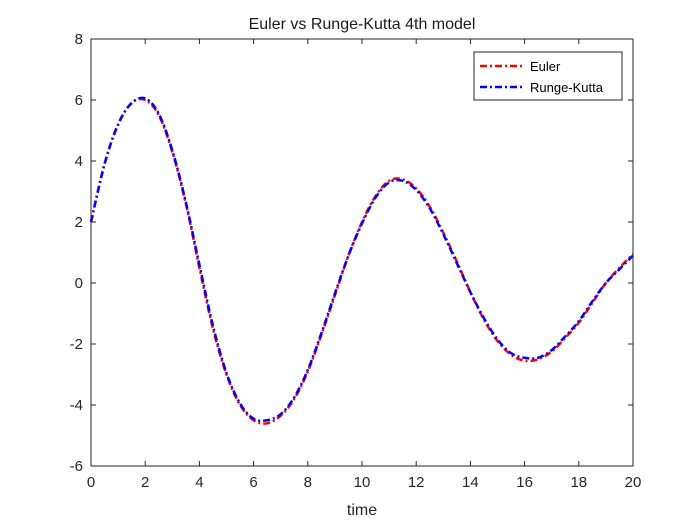  Describe the element at coordinates (145, 482) in the screenshot. I see `x-tick-label: 2` at that location.